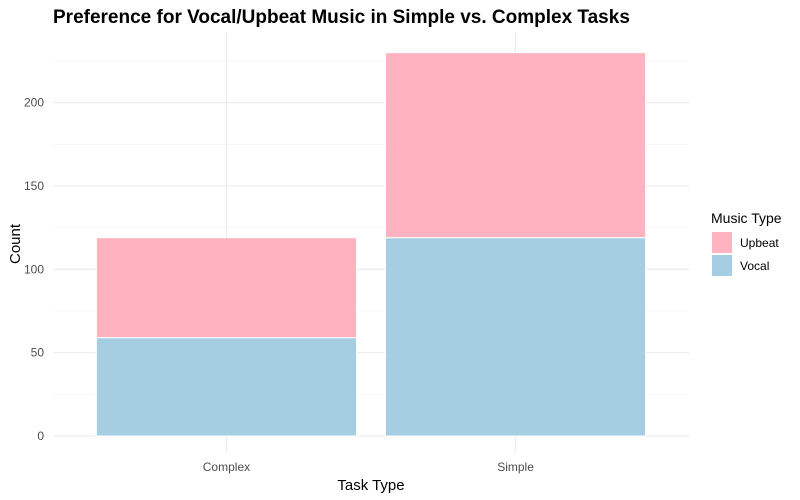 The height and width of the screenshot is (500, 800). Describe the element at coordinates (40, 436) in the screenshot. I see `y-tick-label: 0` at that location.